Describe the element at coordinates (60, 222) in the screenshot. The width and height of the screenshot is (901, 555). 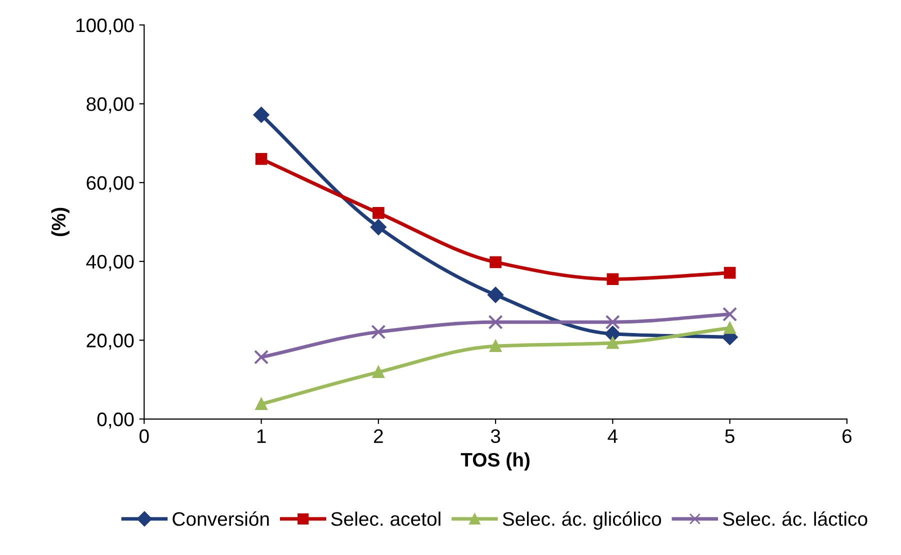
I see `y-axis-title: (%)` at that location.